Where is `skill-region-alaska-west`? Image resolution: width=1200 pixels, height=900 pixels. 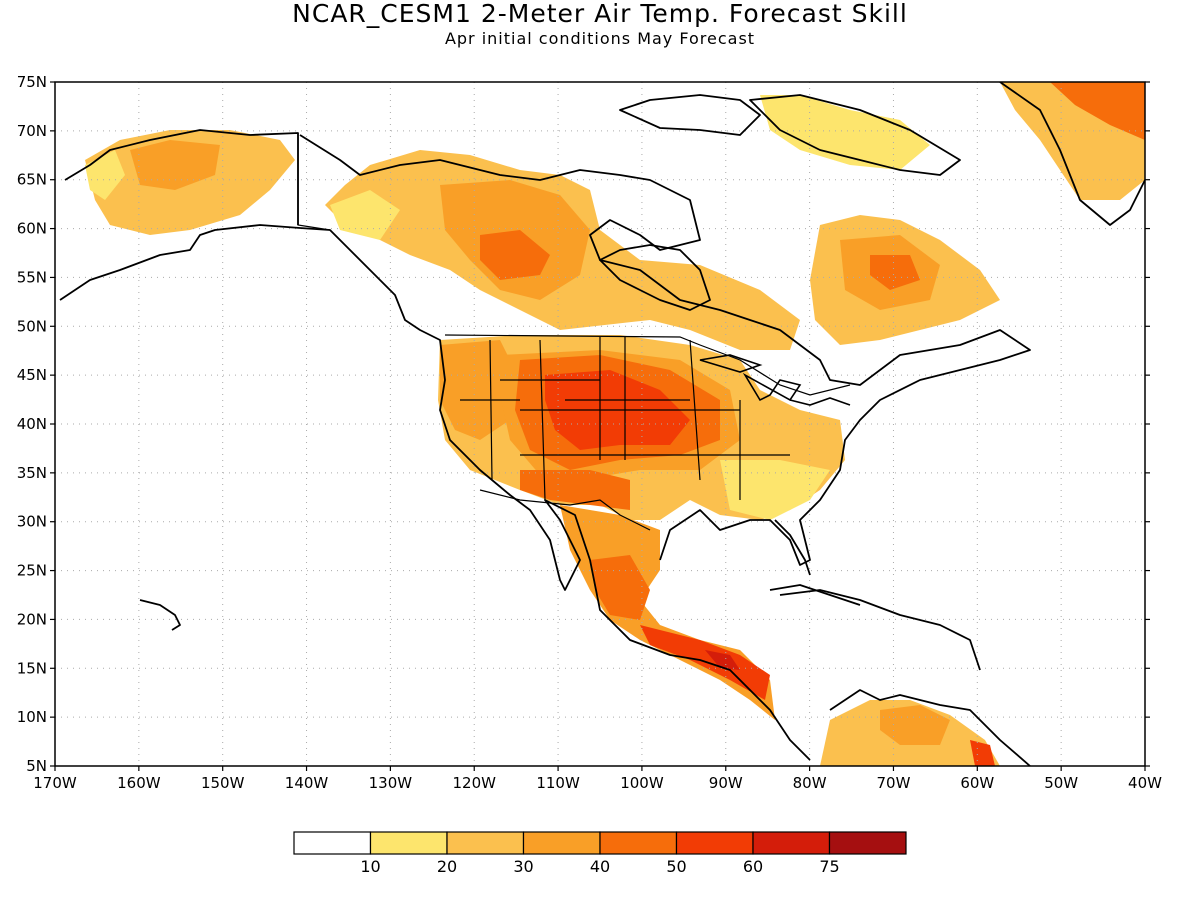 skill-region-alaska-west is located at coordinates (105, 175).